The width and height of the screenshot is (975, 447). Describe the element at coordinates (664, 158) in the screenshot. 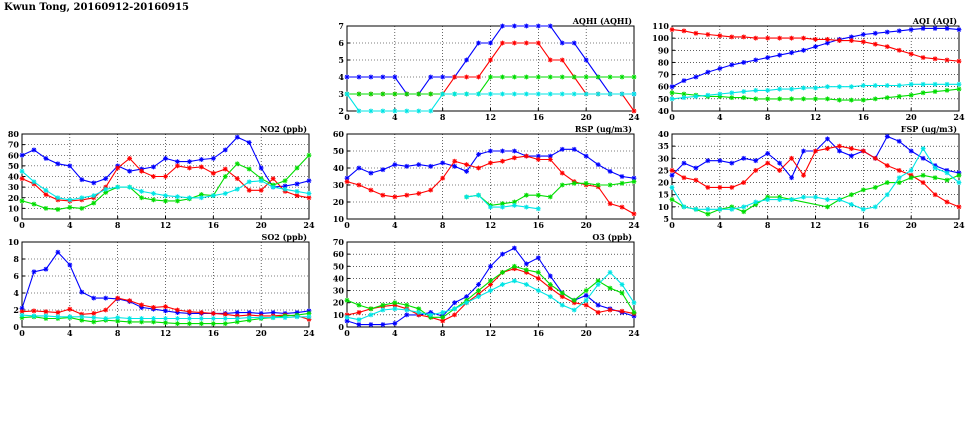

I see `y-tick-label: 30` at that location.